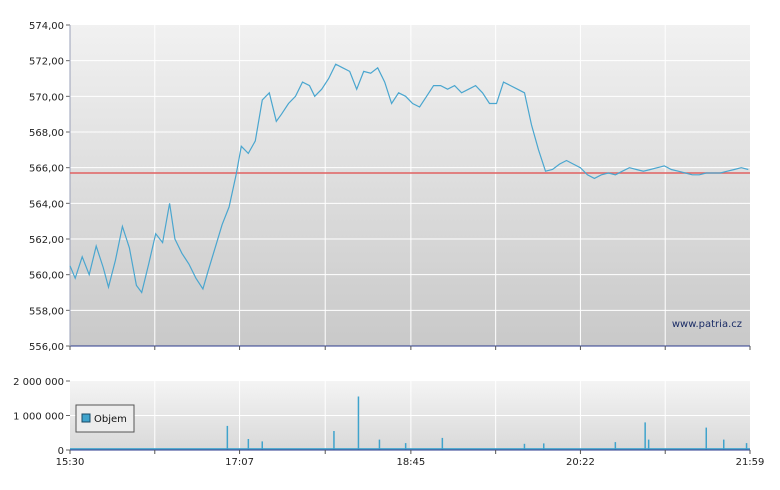 Image resolution: width=780 pixels, height=490 pixels. What do you see at coordinates (410, 462) in the screenshot?
I see `x-tick-label: 18:45` at bounding box center [410, 462].